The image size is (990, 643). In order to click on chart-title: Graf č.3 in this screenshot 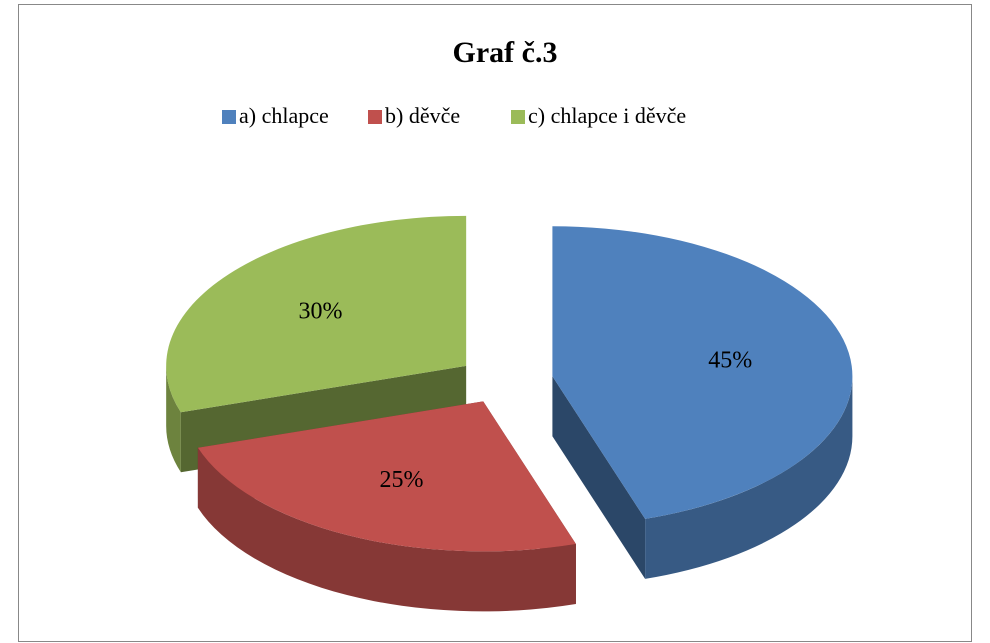, I will do `click(505, 52)`.